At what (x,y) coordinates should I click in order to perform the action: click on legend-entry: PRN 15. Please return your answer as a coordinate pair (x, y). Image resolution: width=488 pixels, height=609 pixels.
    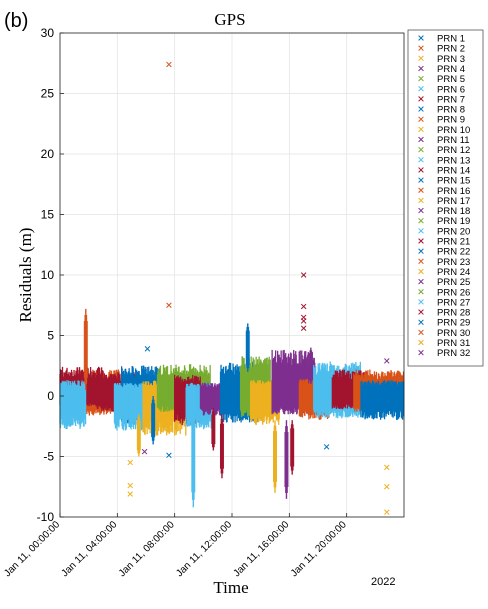
    Looking at the image, I should click on (444, 181).